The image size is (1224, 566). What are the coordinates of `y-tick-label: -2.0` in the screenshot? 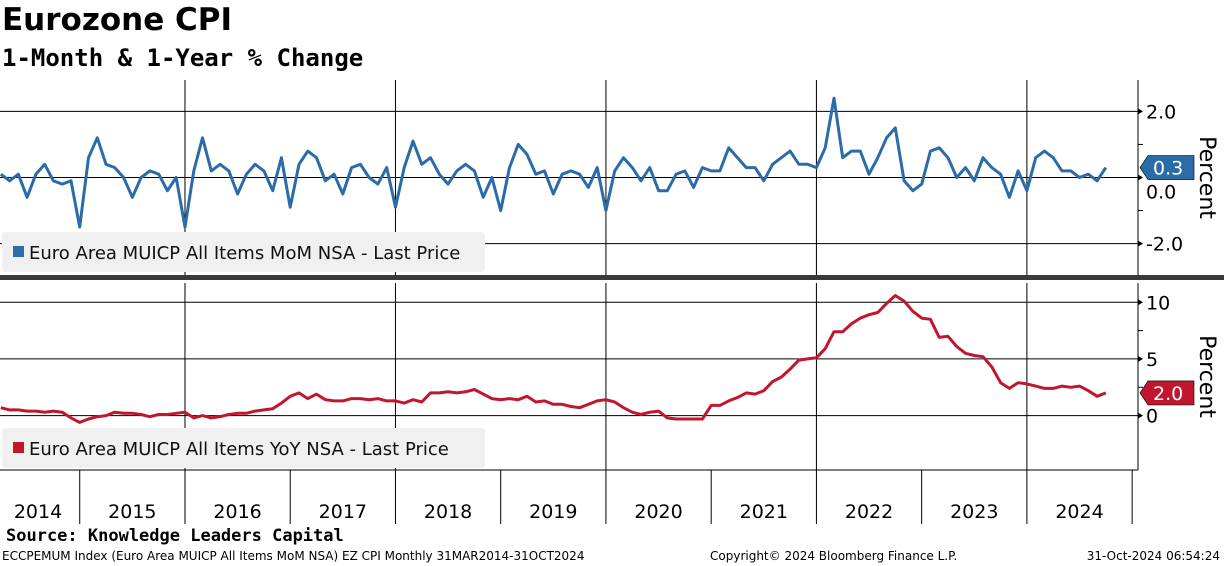 It's located at (1164, 245).